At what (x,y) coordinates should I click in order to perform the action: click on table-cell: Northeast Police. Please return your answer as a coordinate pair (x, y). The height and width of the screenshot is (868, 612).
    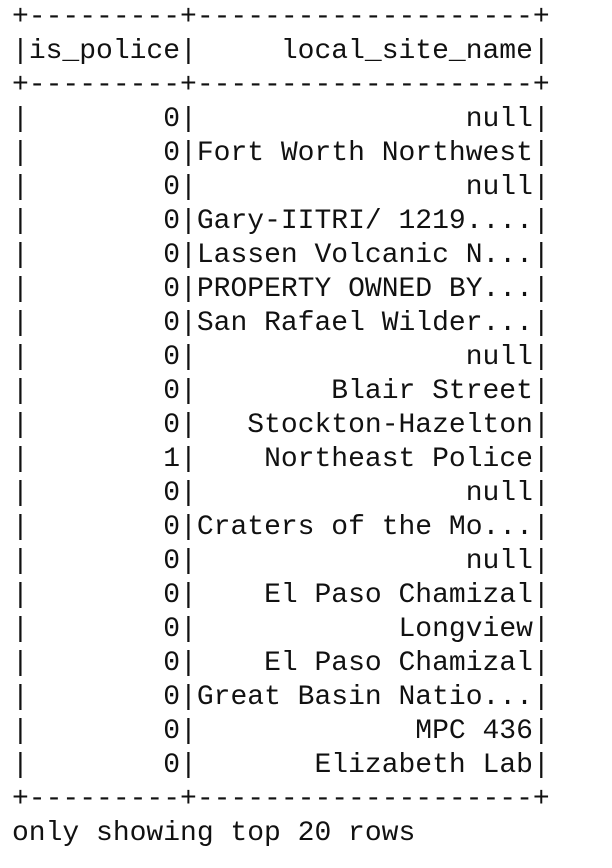
    Looking at the image, I should click on (398, 459).